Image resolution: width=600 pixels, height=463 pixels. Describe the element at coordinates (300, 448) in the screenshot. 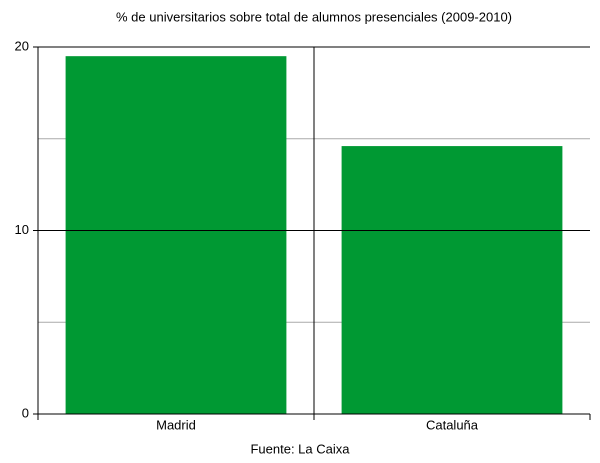

I see `chart-source: Fuente: La Caixa` at that location.